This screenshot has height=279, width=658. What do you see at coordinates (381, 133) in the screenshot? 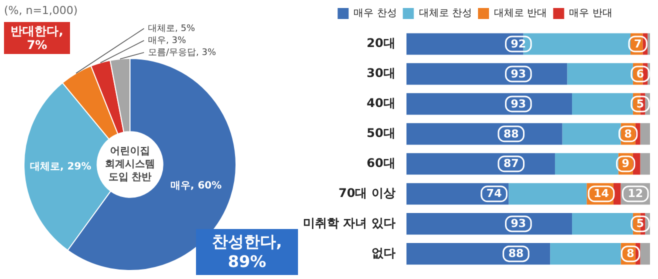
I see `y-tick-label: 50대` at bounding box center [381, 133].